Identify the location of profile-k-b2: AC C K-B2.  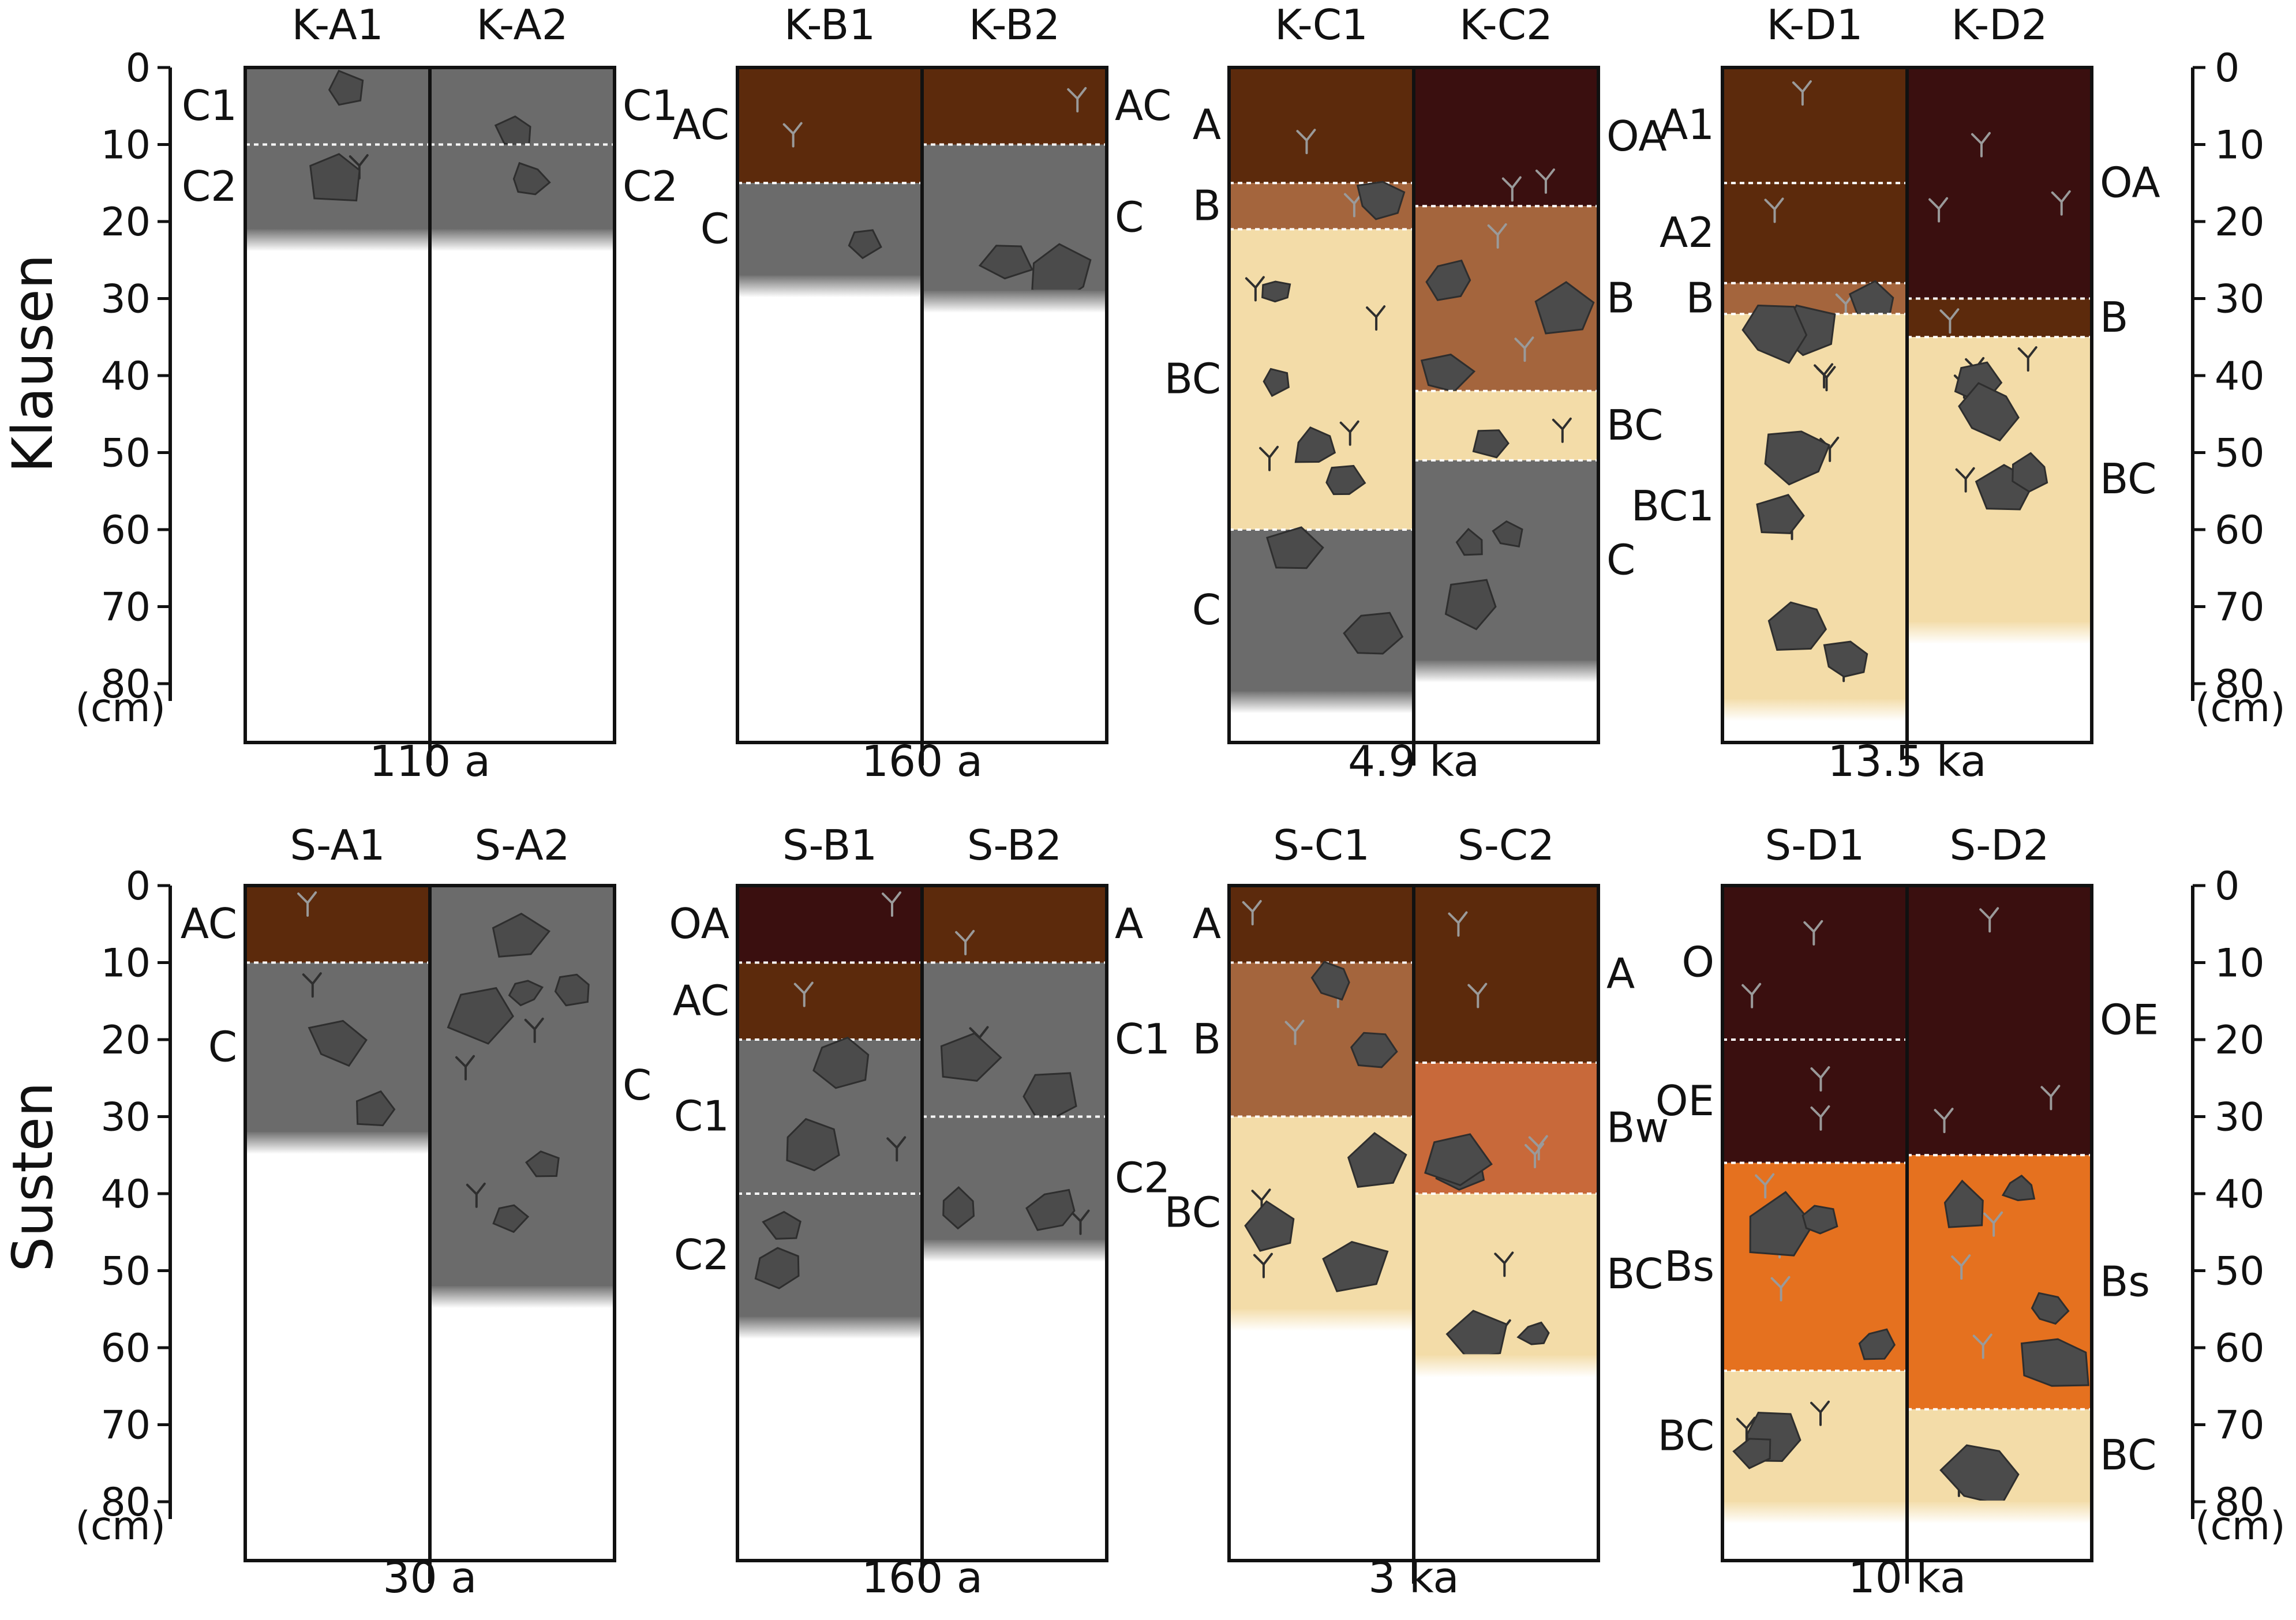
(1046, 157).